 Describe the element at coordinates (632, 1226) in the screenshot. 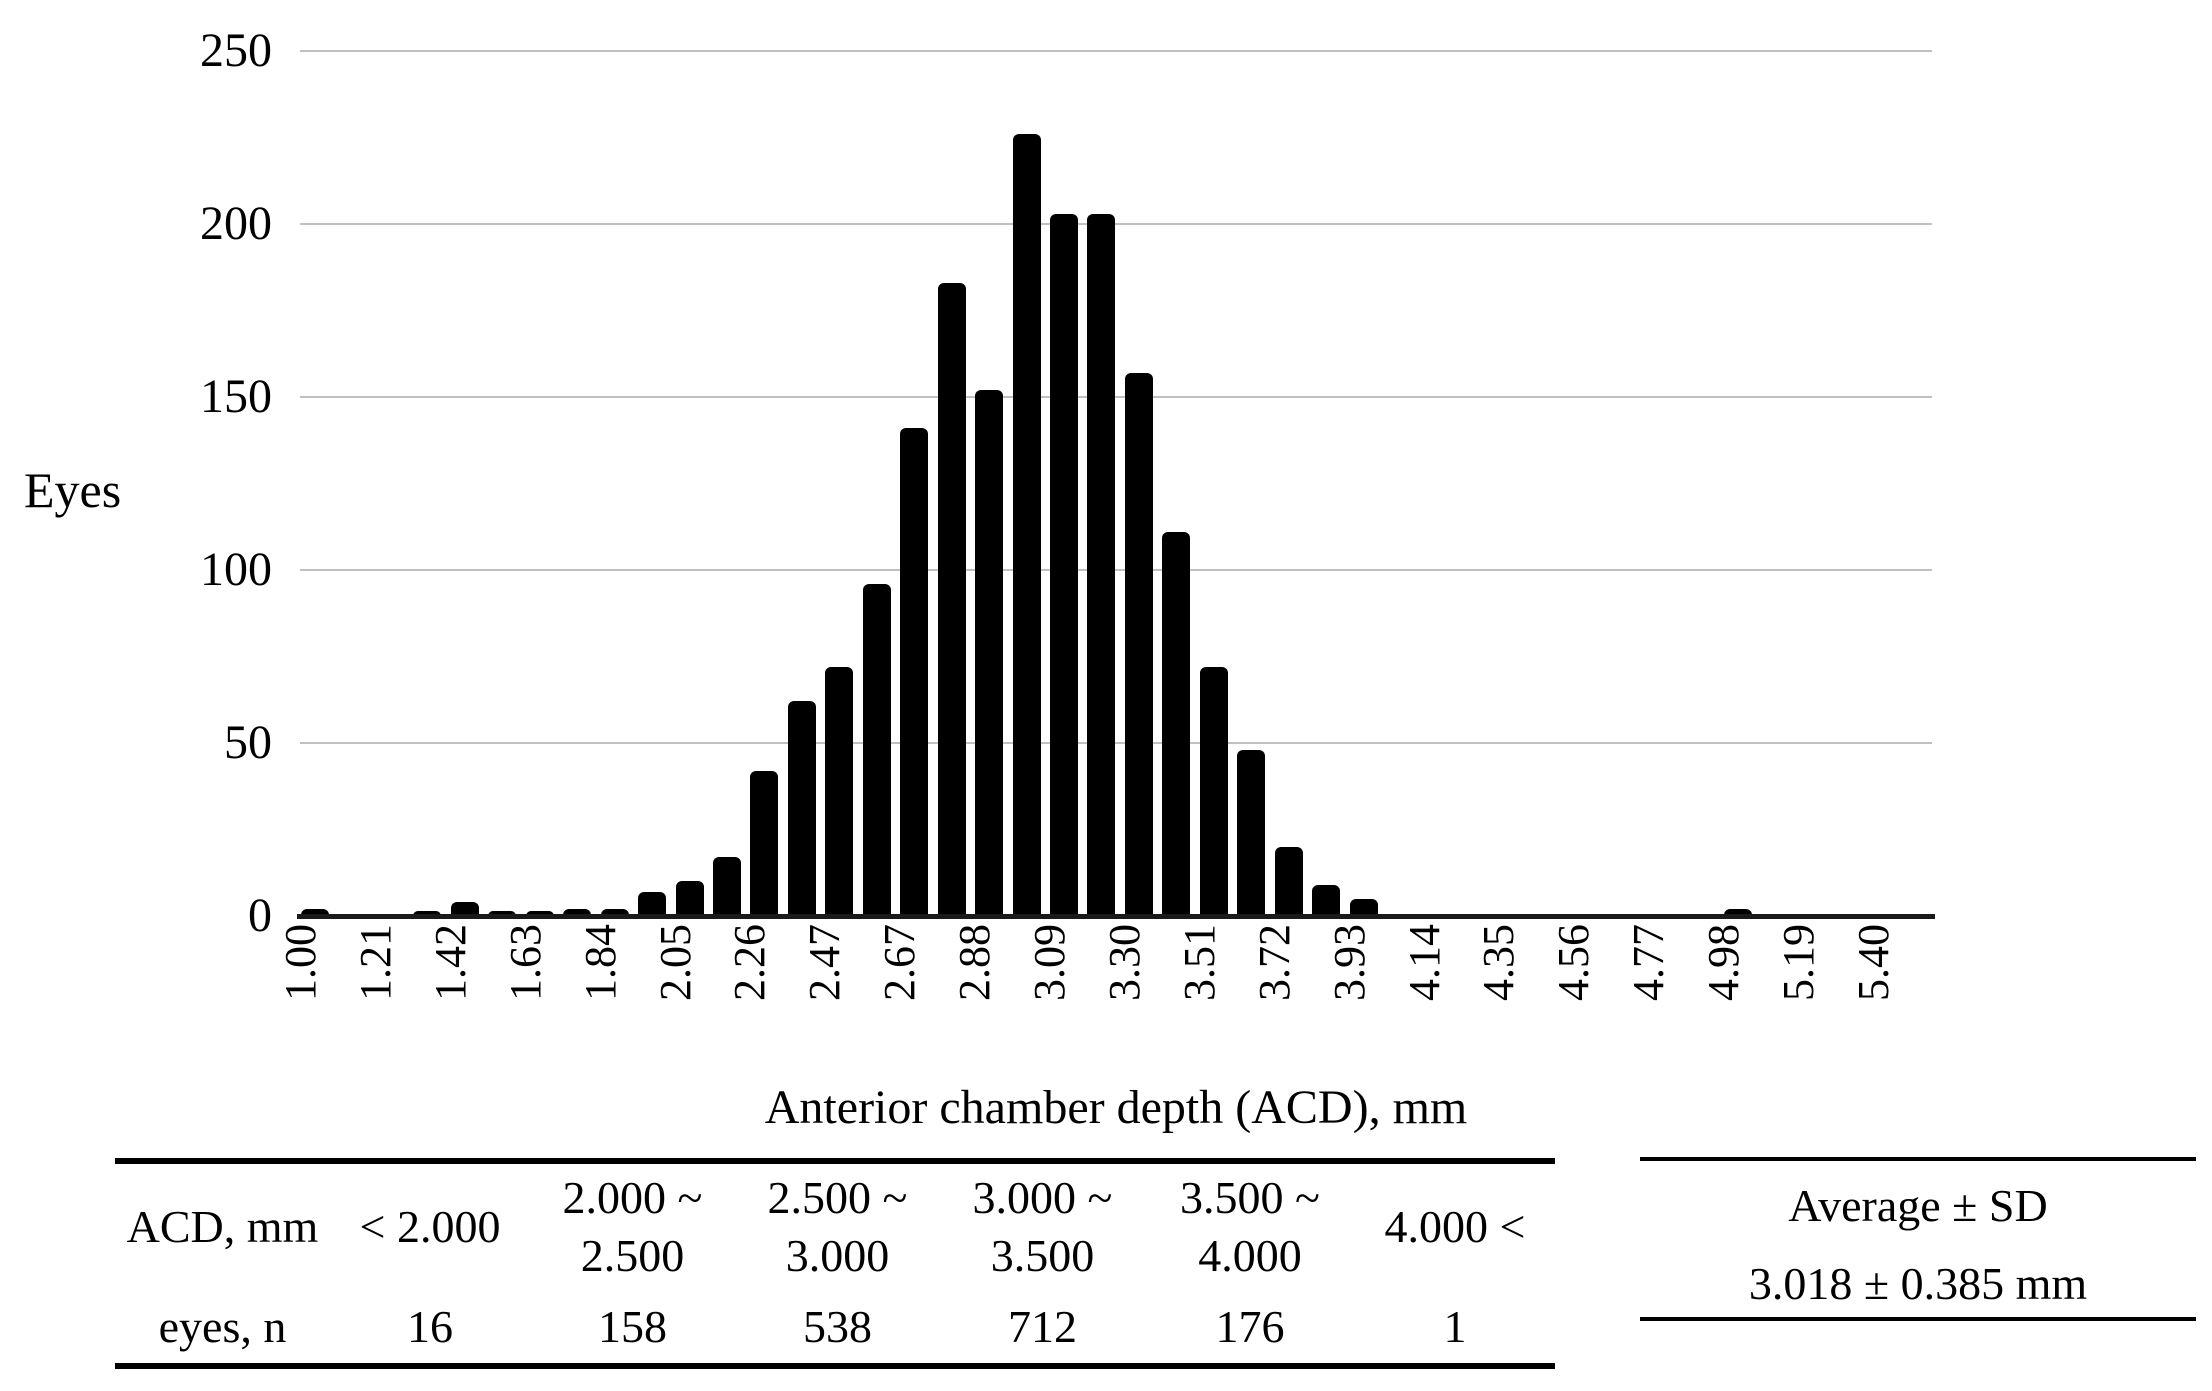

I see `table-header-range-2: 2.000 ~ 2.500` at that location.